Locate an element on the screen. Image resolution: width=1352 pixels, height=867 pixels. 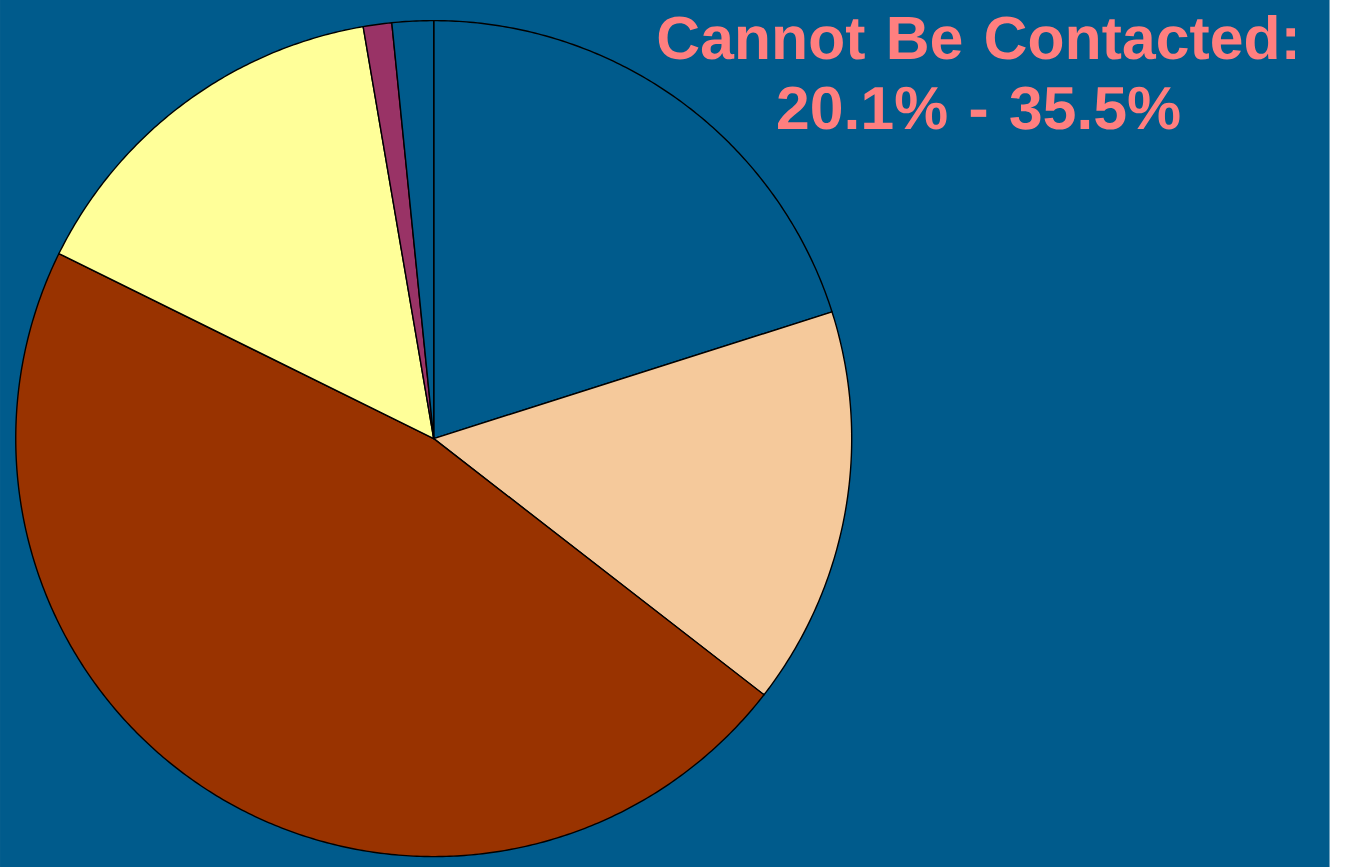
text: Cannot Be Contacted: 20.1% - 35.5% is located at coordinates (976, 72).